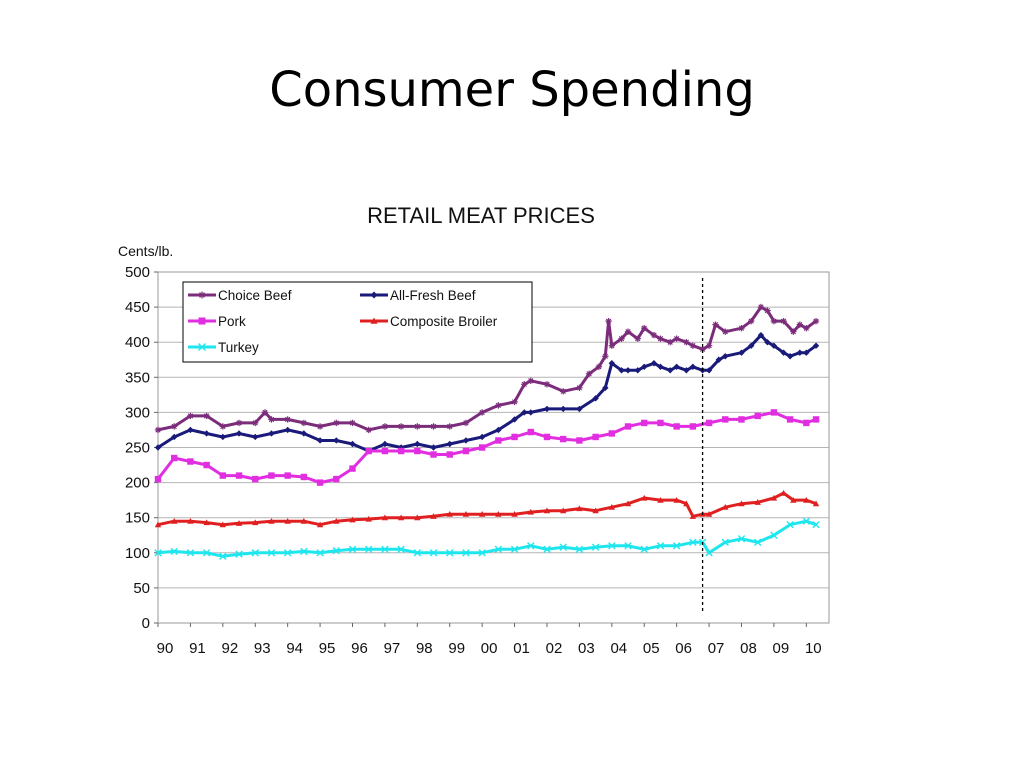 Image resolution: width=1024 pixels, height=768 pixels. I want to click on y-ticks: 0 50 100 150 200 250 300 350 400 450 500, so click(141, 448).